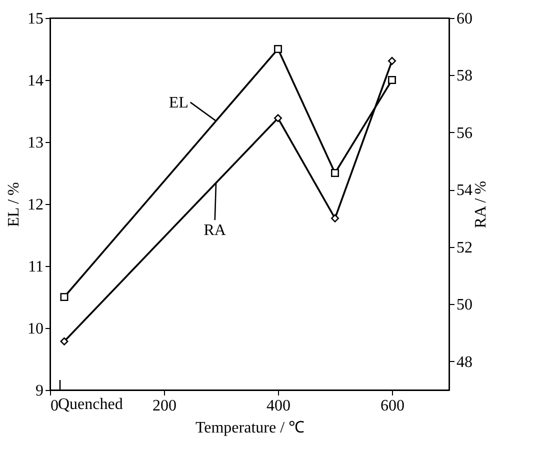  Describe the element at coordinates (164, 406) in the screenshot. I see `x-tick-label: 200` at that location.